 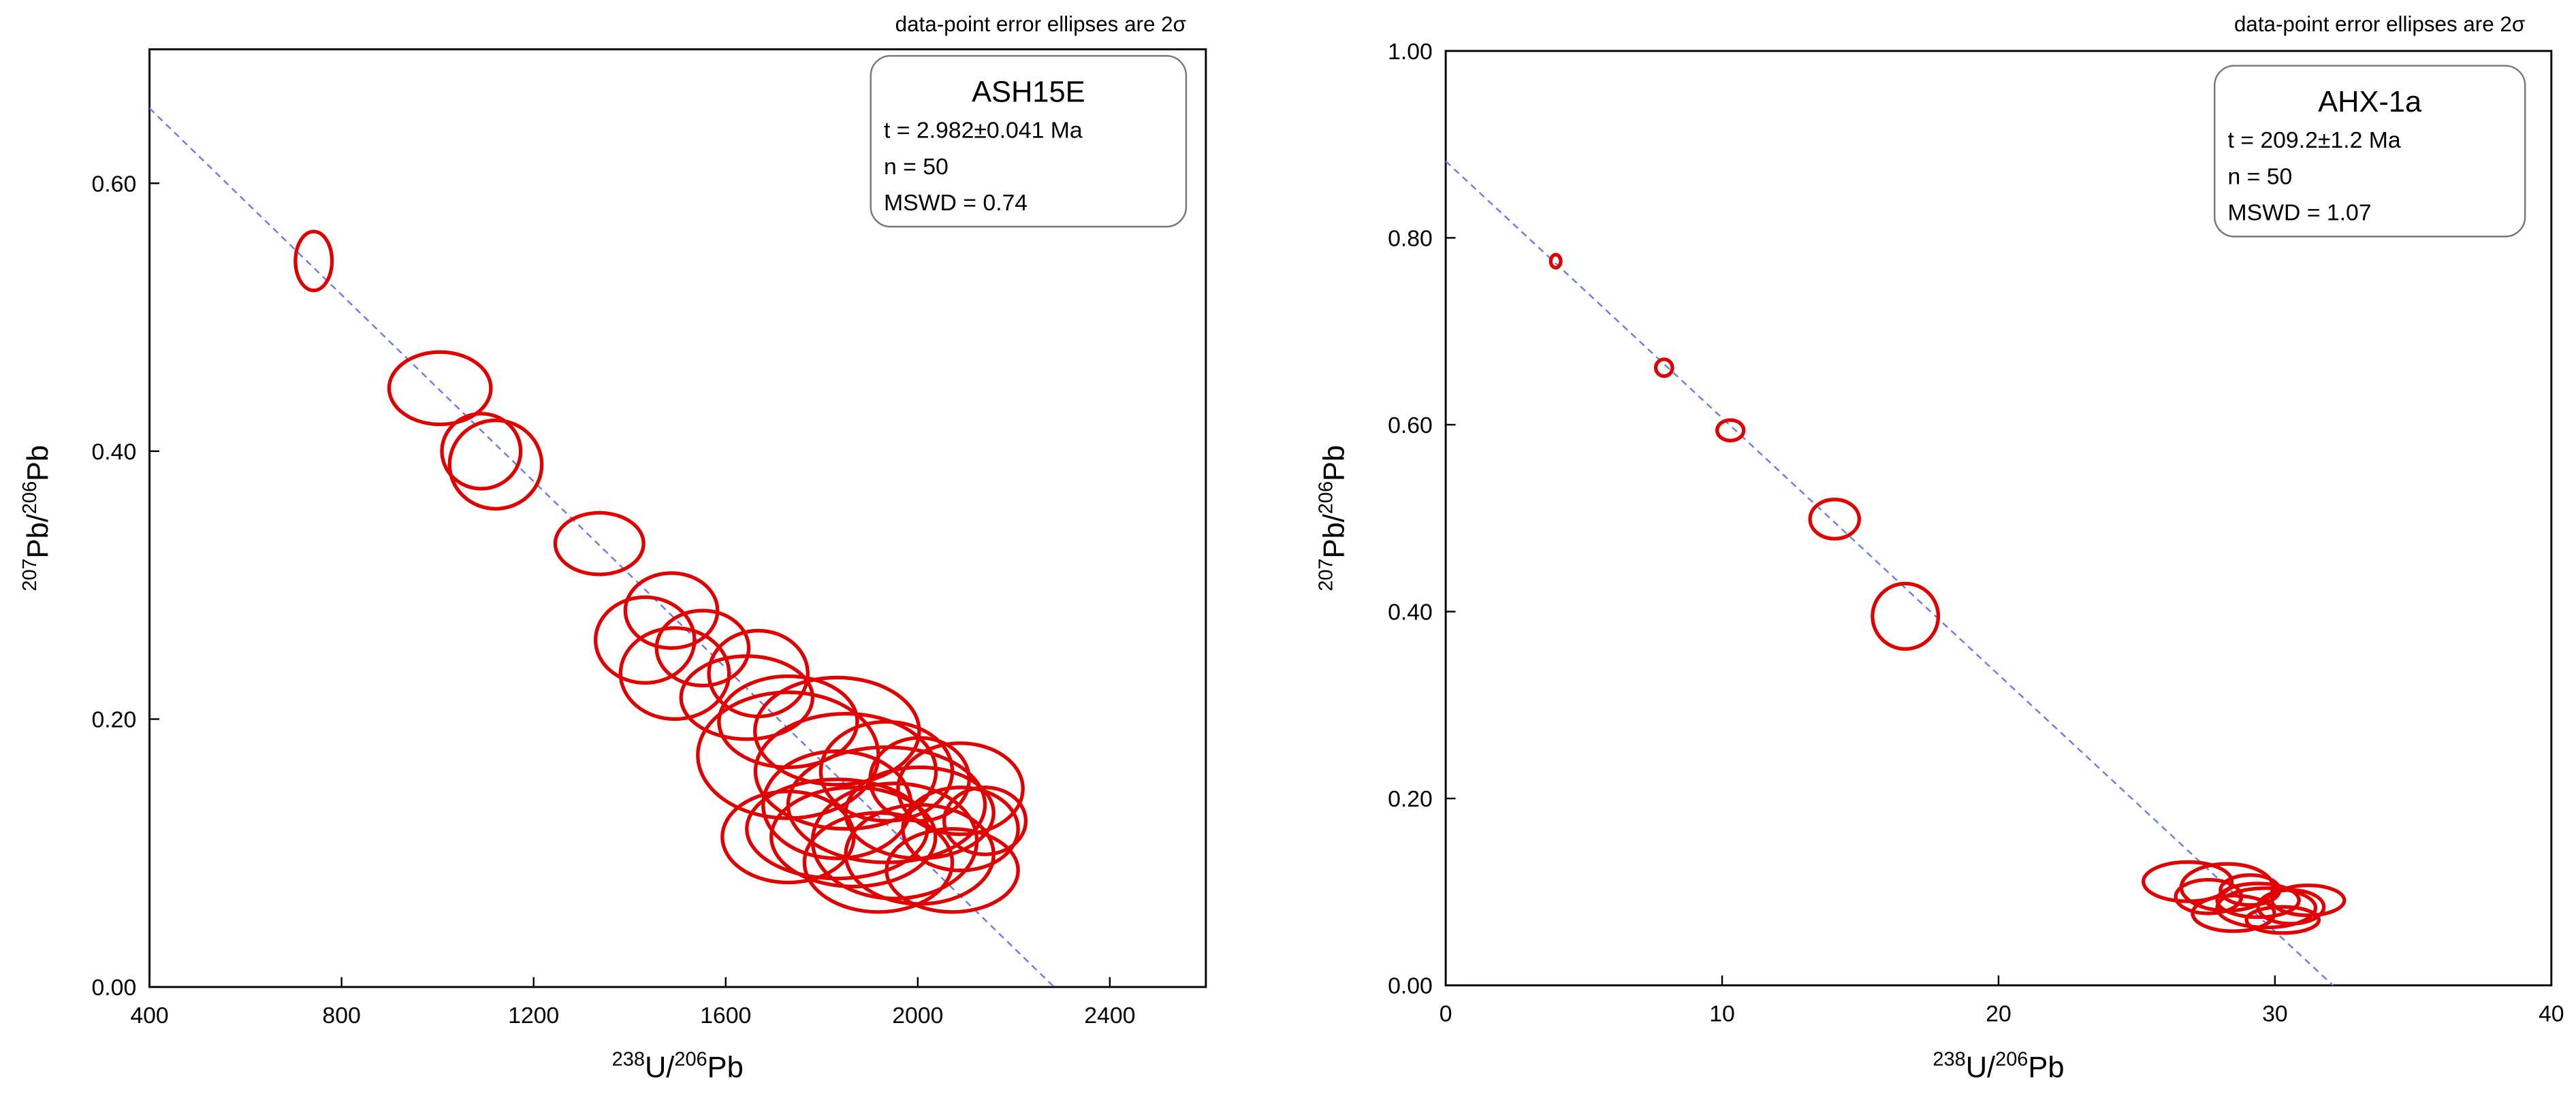 I want to click on x-tick-label: 20, so click(x=1998, y=1014).